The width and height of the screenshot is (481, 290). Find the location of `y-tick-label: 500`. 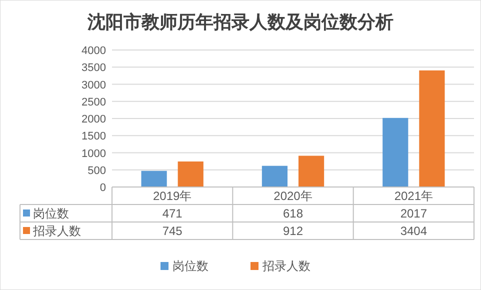

y-tick-label: 500 is located at coordinates (97, 170).